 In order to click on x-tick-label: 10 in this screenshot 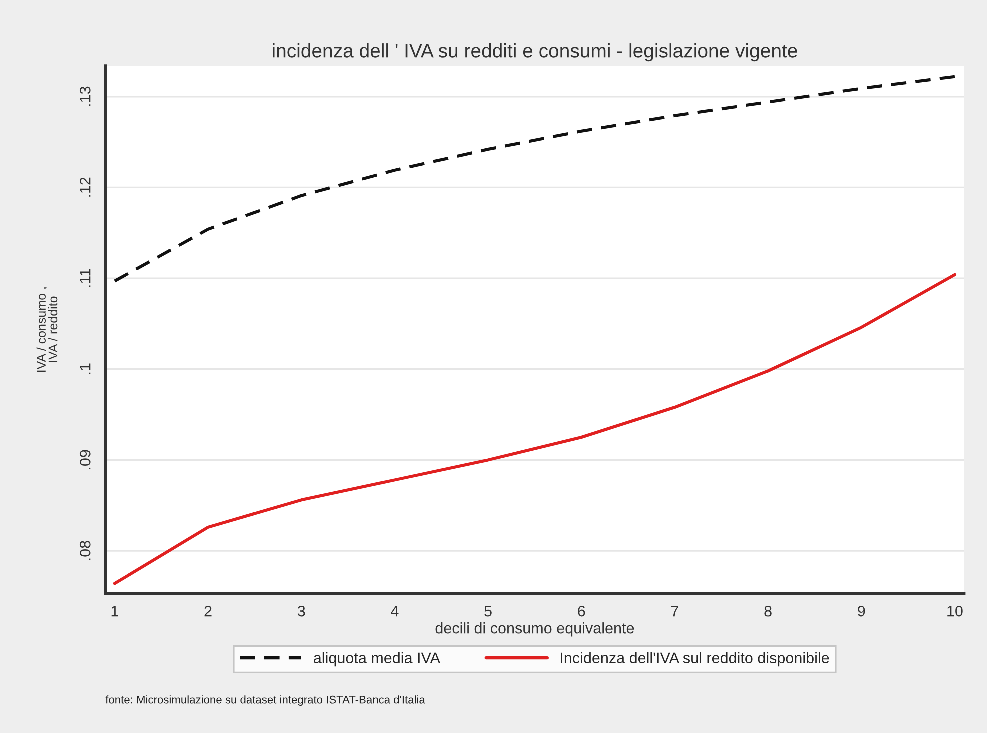, I will do `click(955, 611)`.